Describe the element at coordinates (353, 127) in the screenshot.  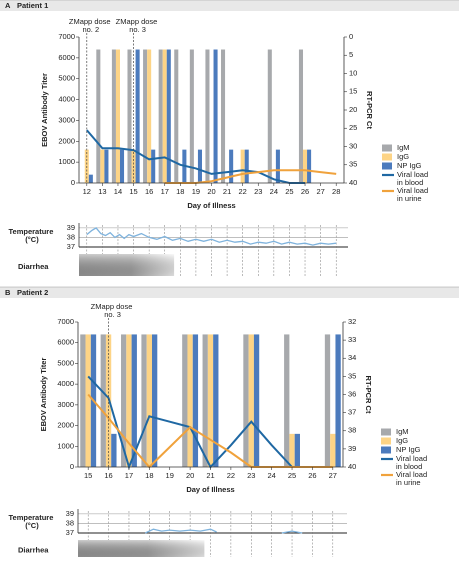
I see `y2-tick-label: 25` at that location.